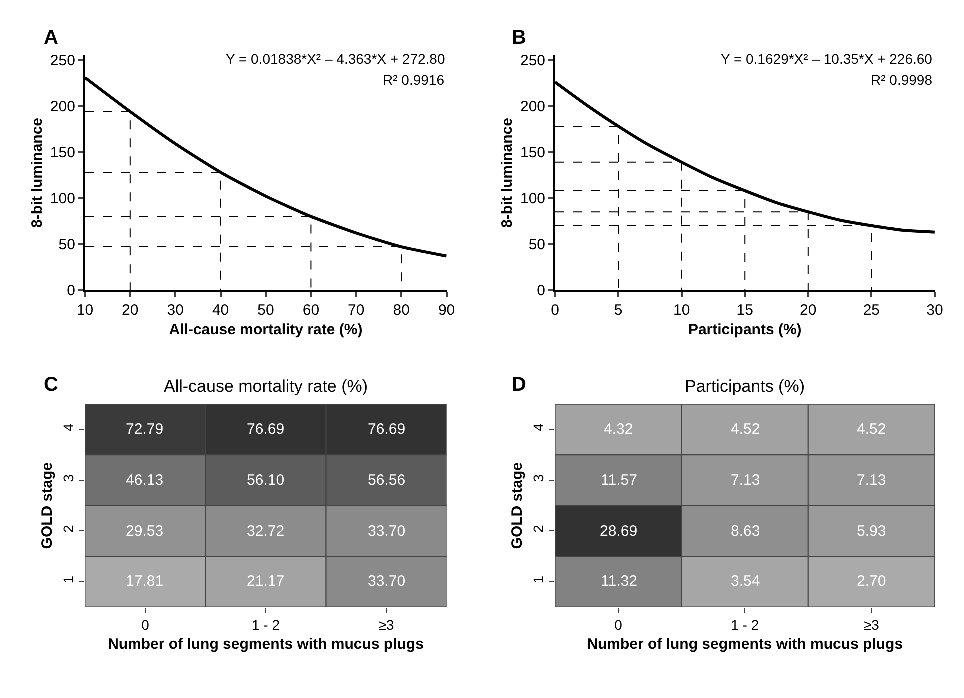  What do you see at coordinates (145, 531) in the screenshot?
I see `data-label: 29.53` at bounding box center [145, 531].